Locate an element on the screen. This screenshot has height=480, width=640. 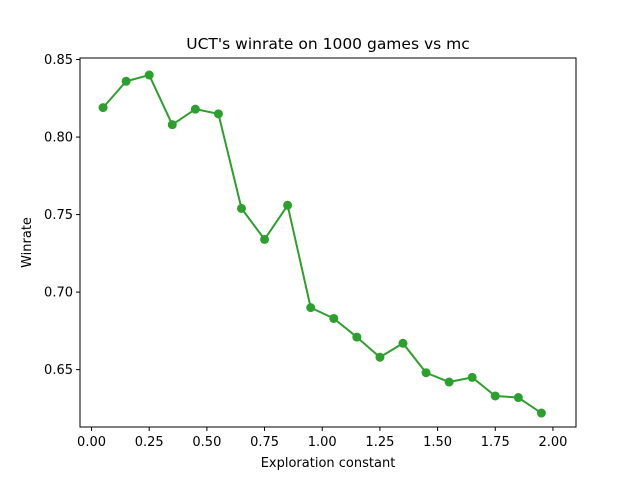
y-tick-label: 0.75 is located at coordinates (58, 215).